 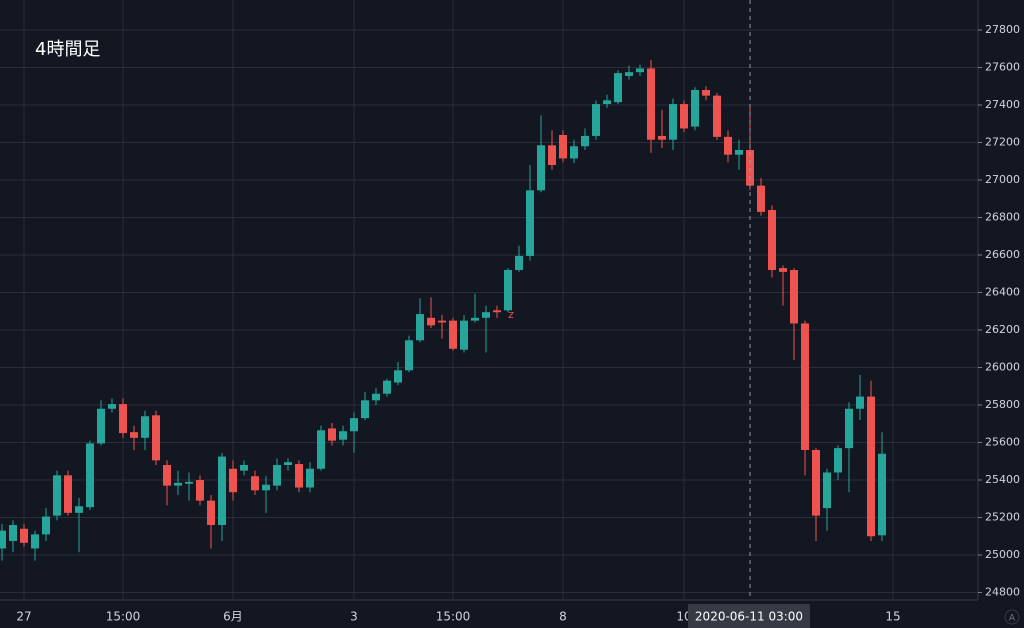 What do you see at coordinates (511, 314) in the screenshot?
I see `marker-label: z` at bounding box center [511, 314].